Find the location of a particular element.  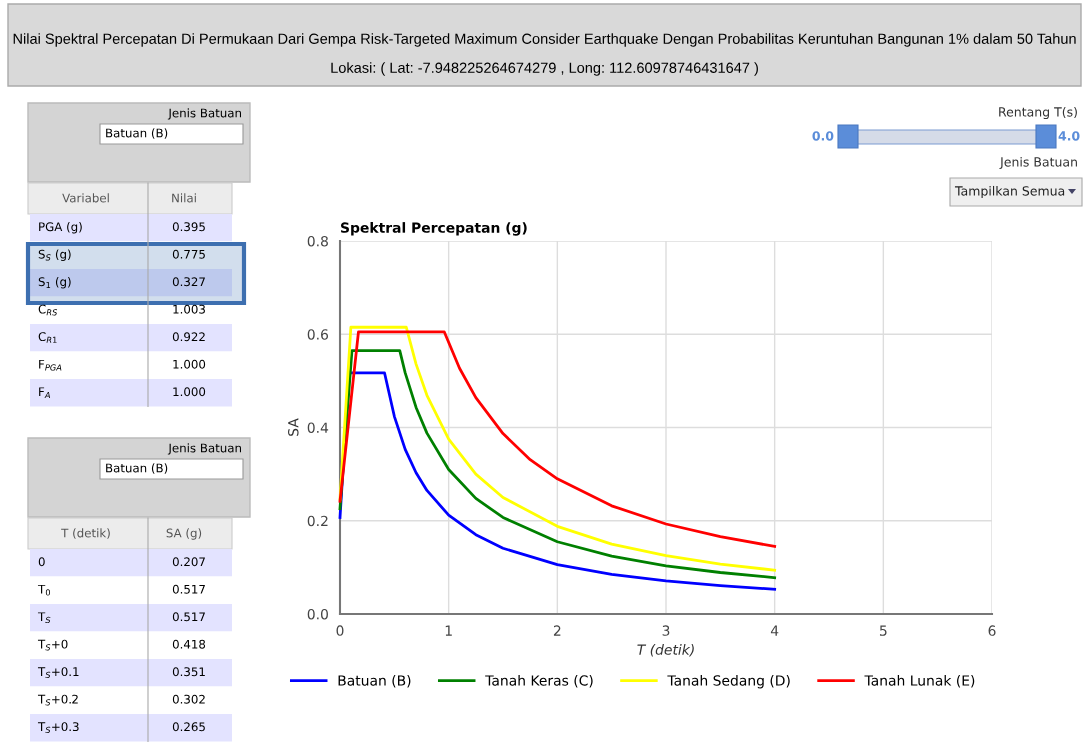

legend-label: Tanah Lunak (E) is located at coordinates (919, 681).